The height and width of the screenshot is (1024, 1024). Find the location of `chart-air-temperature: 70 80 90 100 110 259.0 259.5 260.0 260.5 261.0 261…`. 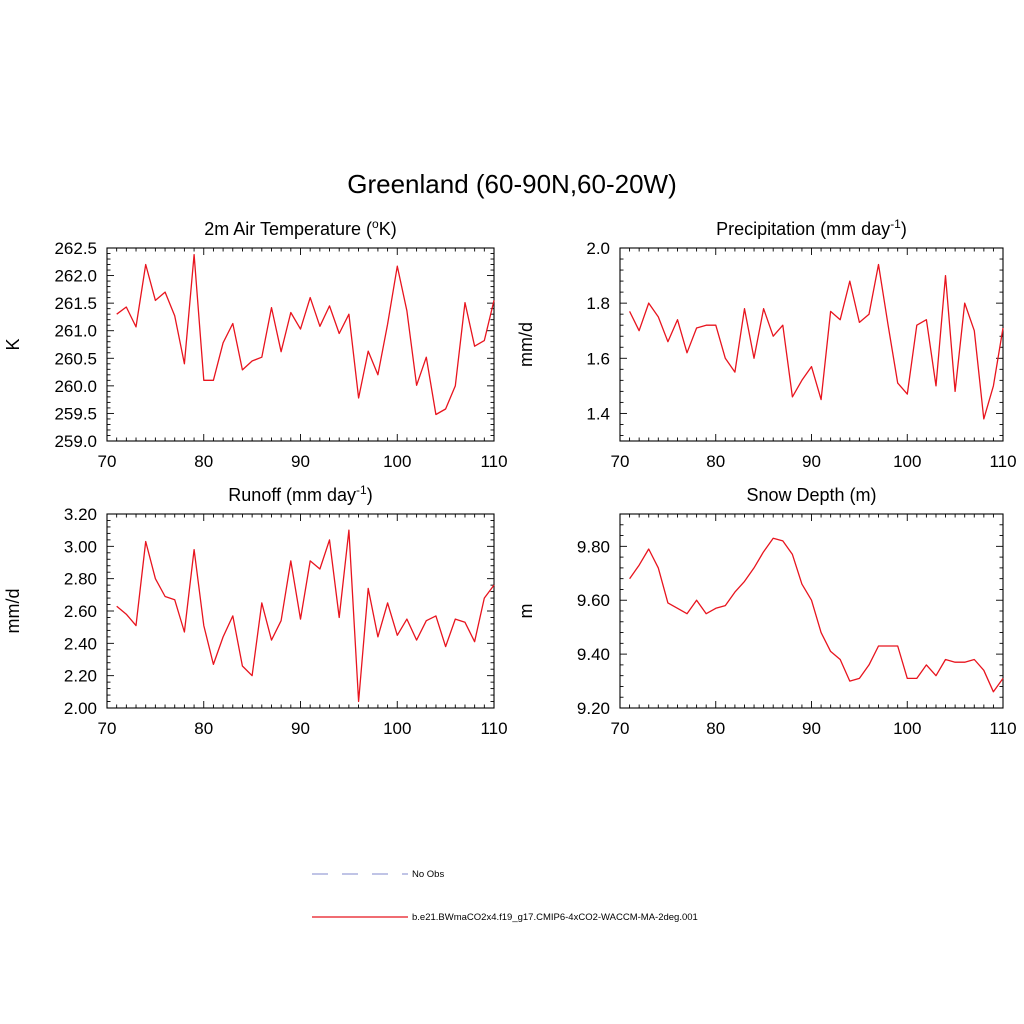

chart-air-temperature: 70 80 90 100 110 259.0 259.5 260.0 260.5 261.0 261… is located at coordinates (255, 344).